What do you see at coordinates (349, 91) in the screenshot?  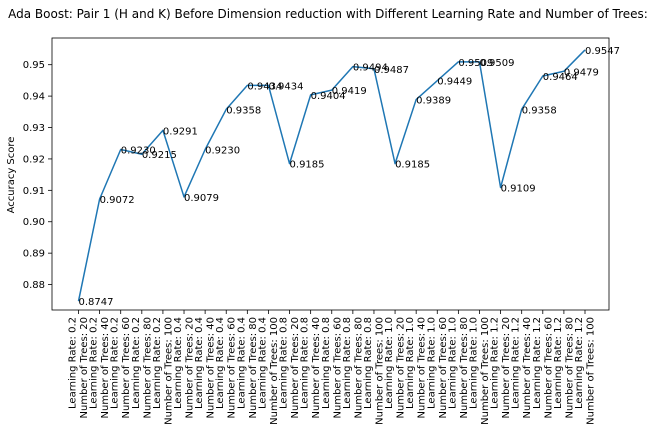 I see `data-label: 0.9419` at bounding box center [349, 91].